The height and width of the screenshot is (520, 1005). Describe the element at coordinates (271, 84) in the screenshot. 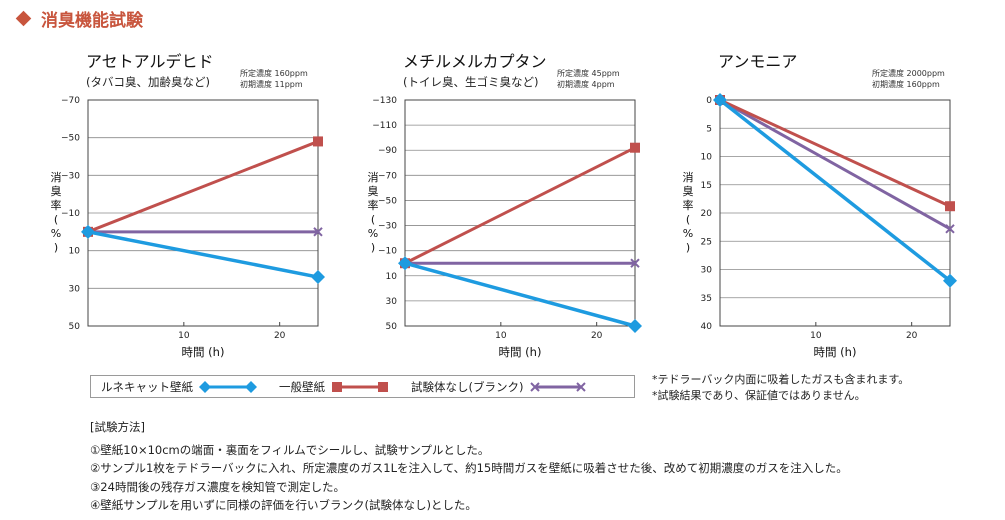

I see `chart-condition: 初期濃度 11ppm` at that location.